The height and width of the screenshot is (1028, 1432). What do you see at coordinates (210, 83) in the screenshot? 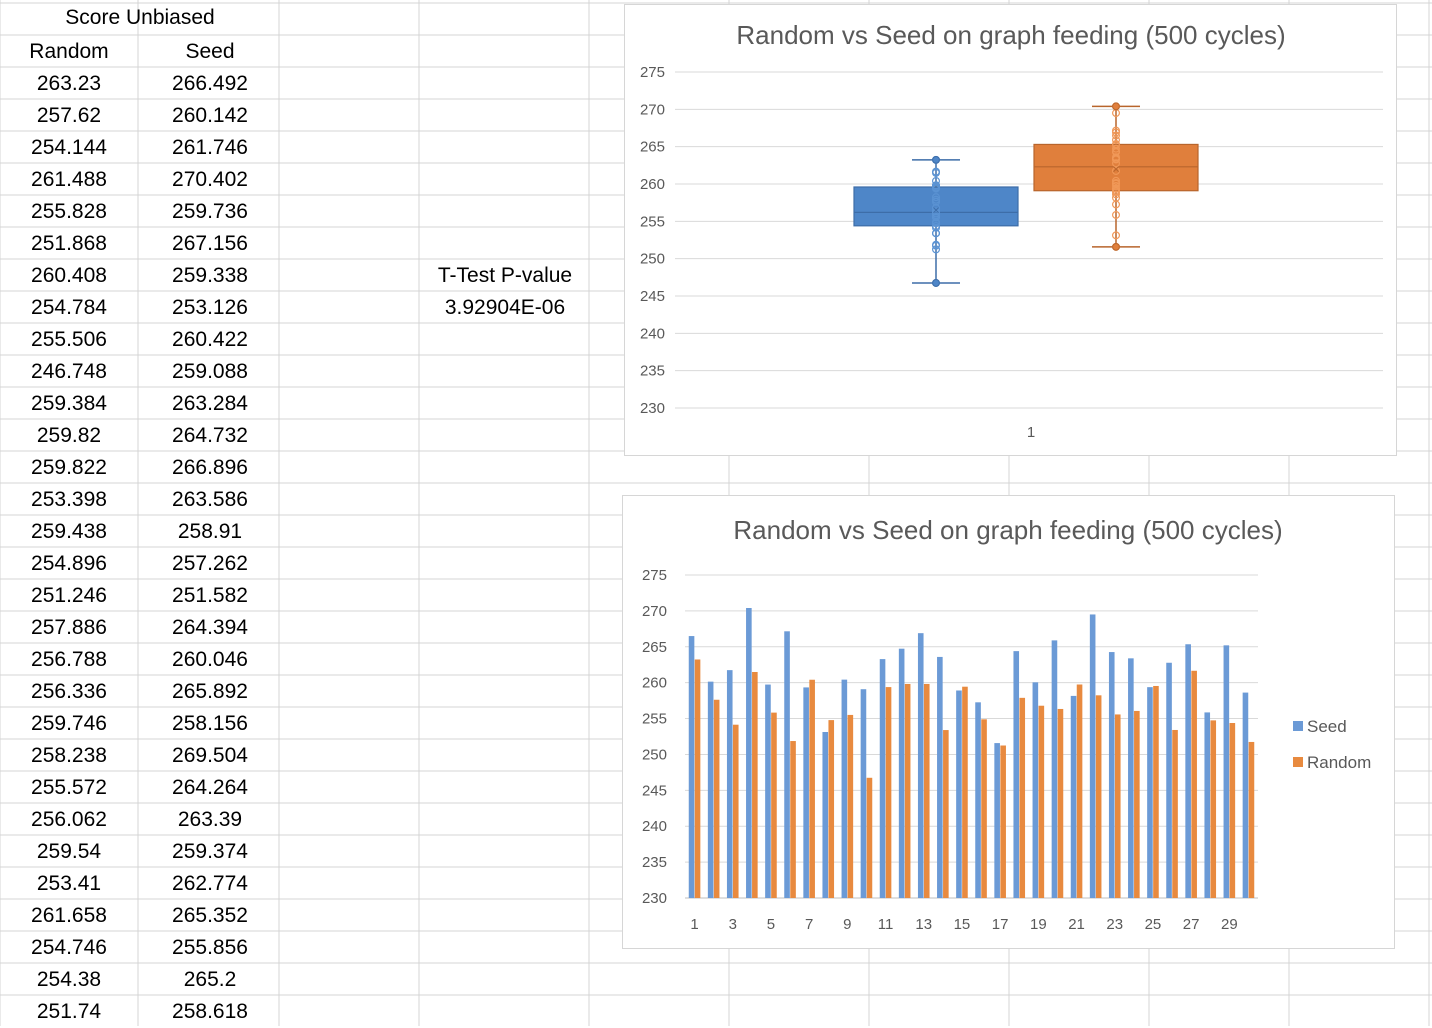
I see `seed-cell: 266.492` at bounding box center [210, 83].